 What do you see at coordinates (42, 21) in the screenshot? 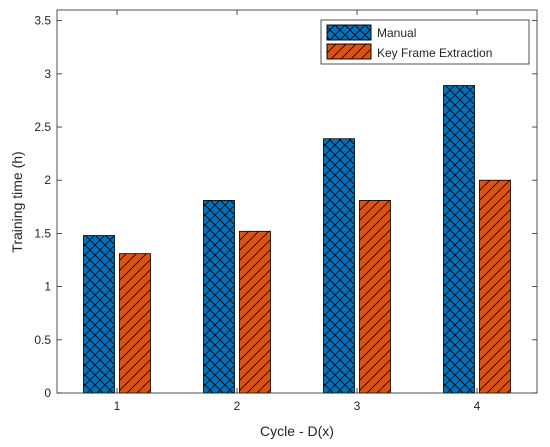
I see `y-tick-label: 3.5` at bounding box center [42, 21].